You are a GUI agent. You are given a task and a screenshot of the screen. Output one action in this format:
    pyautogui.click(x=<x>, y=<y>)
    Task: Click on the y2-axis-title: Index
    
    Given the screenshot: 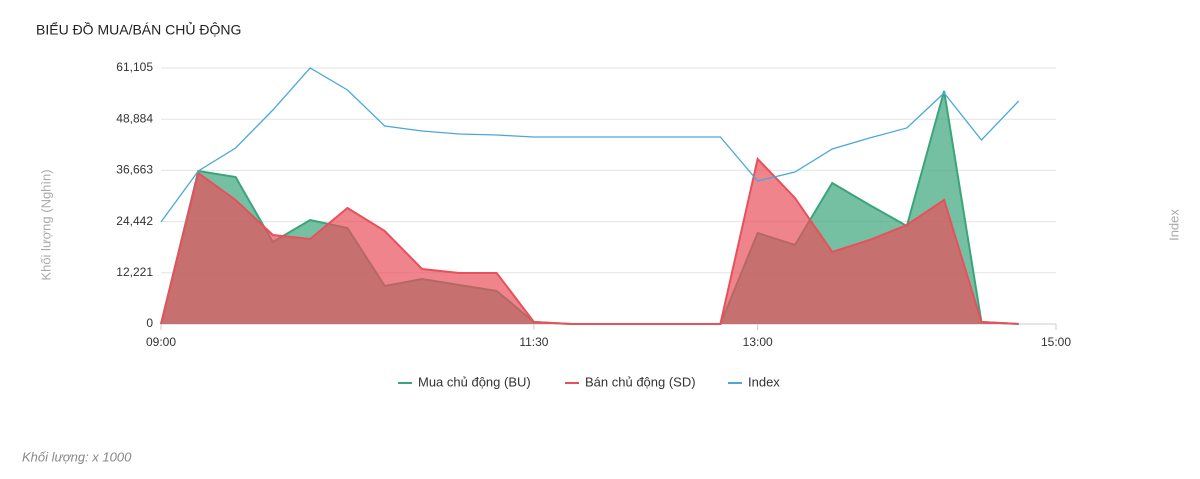 What is the action you would take?
    pyautogui.click(x=1173, y=225)
    